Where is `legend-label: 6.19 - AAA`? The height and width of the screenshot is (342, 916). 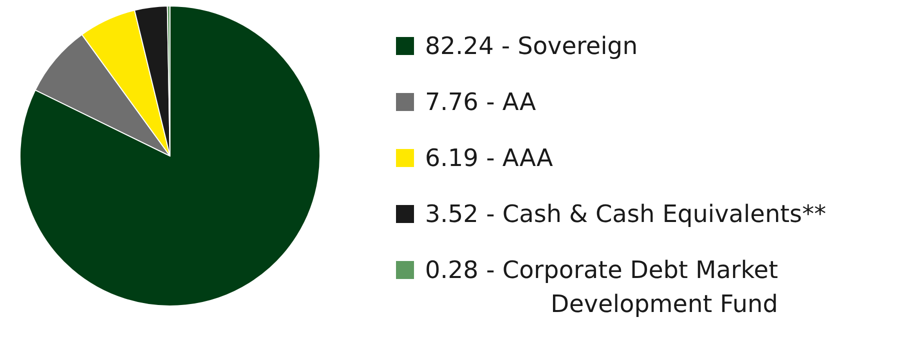
legend-label: 6.19 - AAA is located at coordinates (489, 158).